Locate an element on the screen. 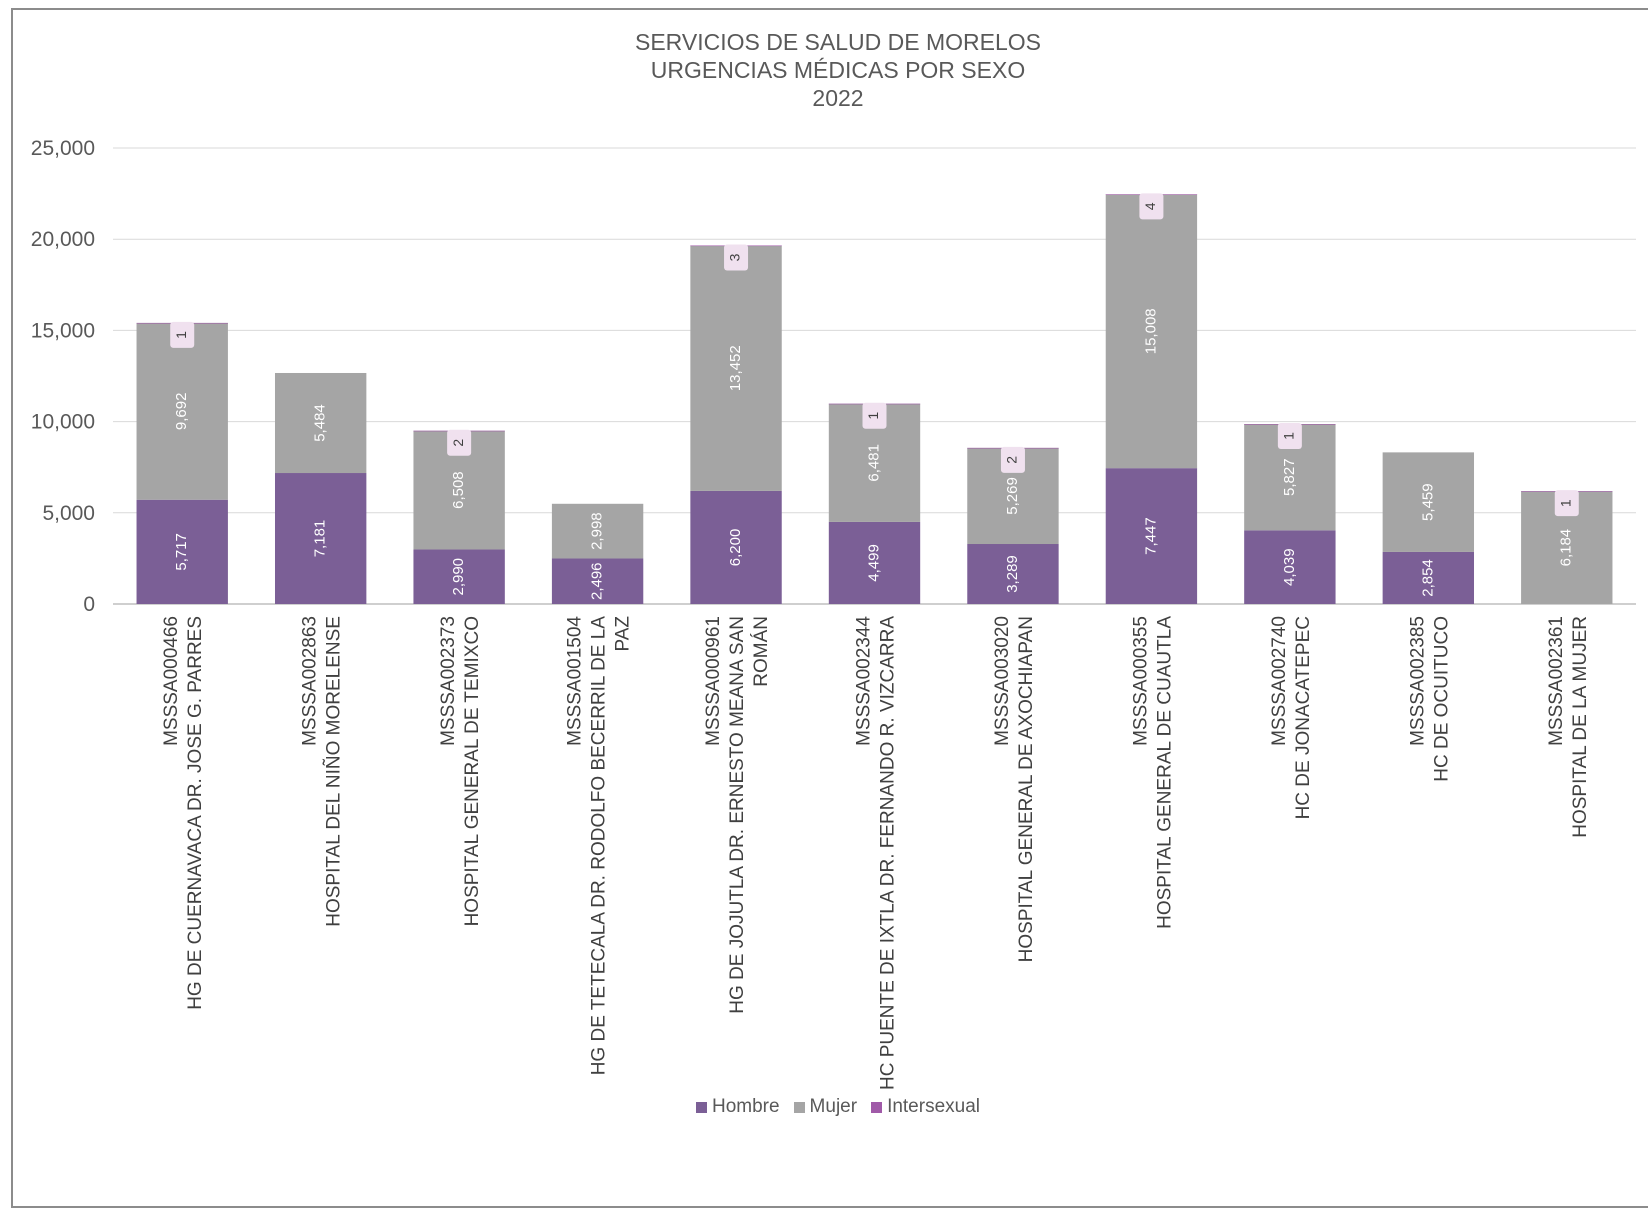 The image size is (1648, 1208). data-label-mujer: 13,452 is located at coordinates (735, 368).